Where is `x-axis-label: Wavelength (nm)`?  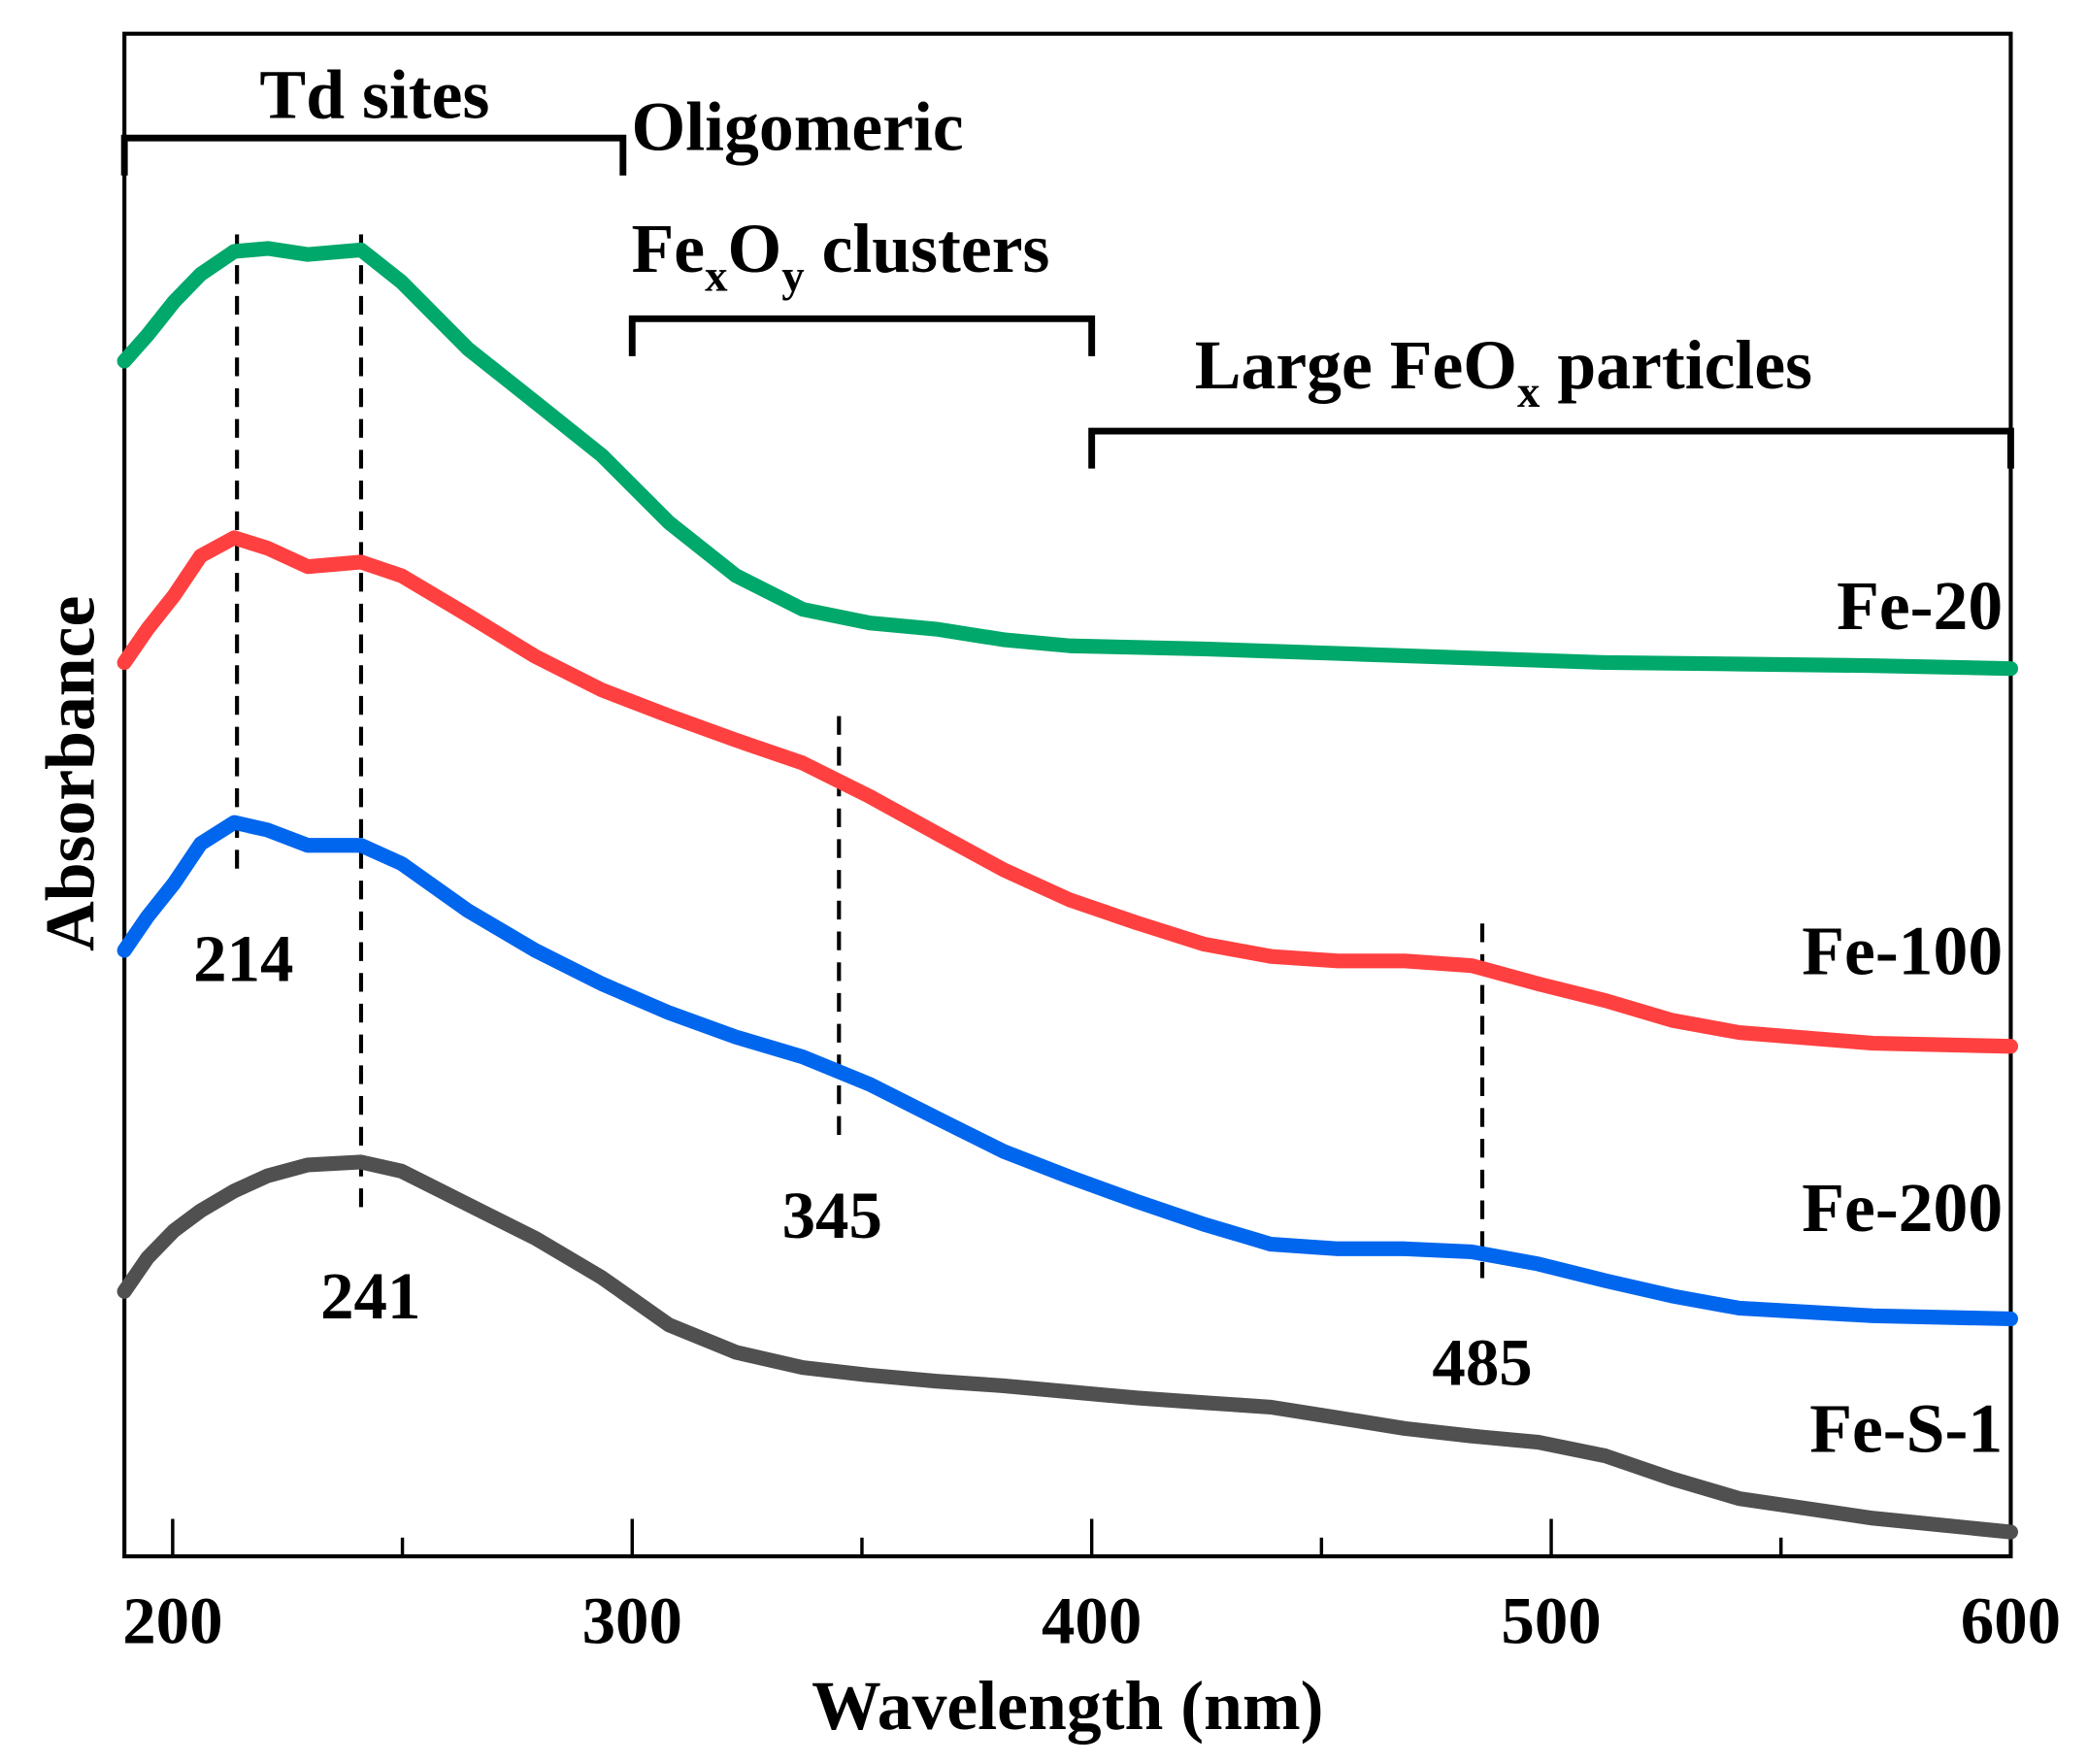
x-axis-label: Wavelength (nm) is located at coordinates (1068, 1706).